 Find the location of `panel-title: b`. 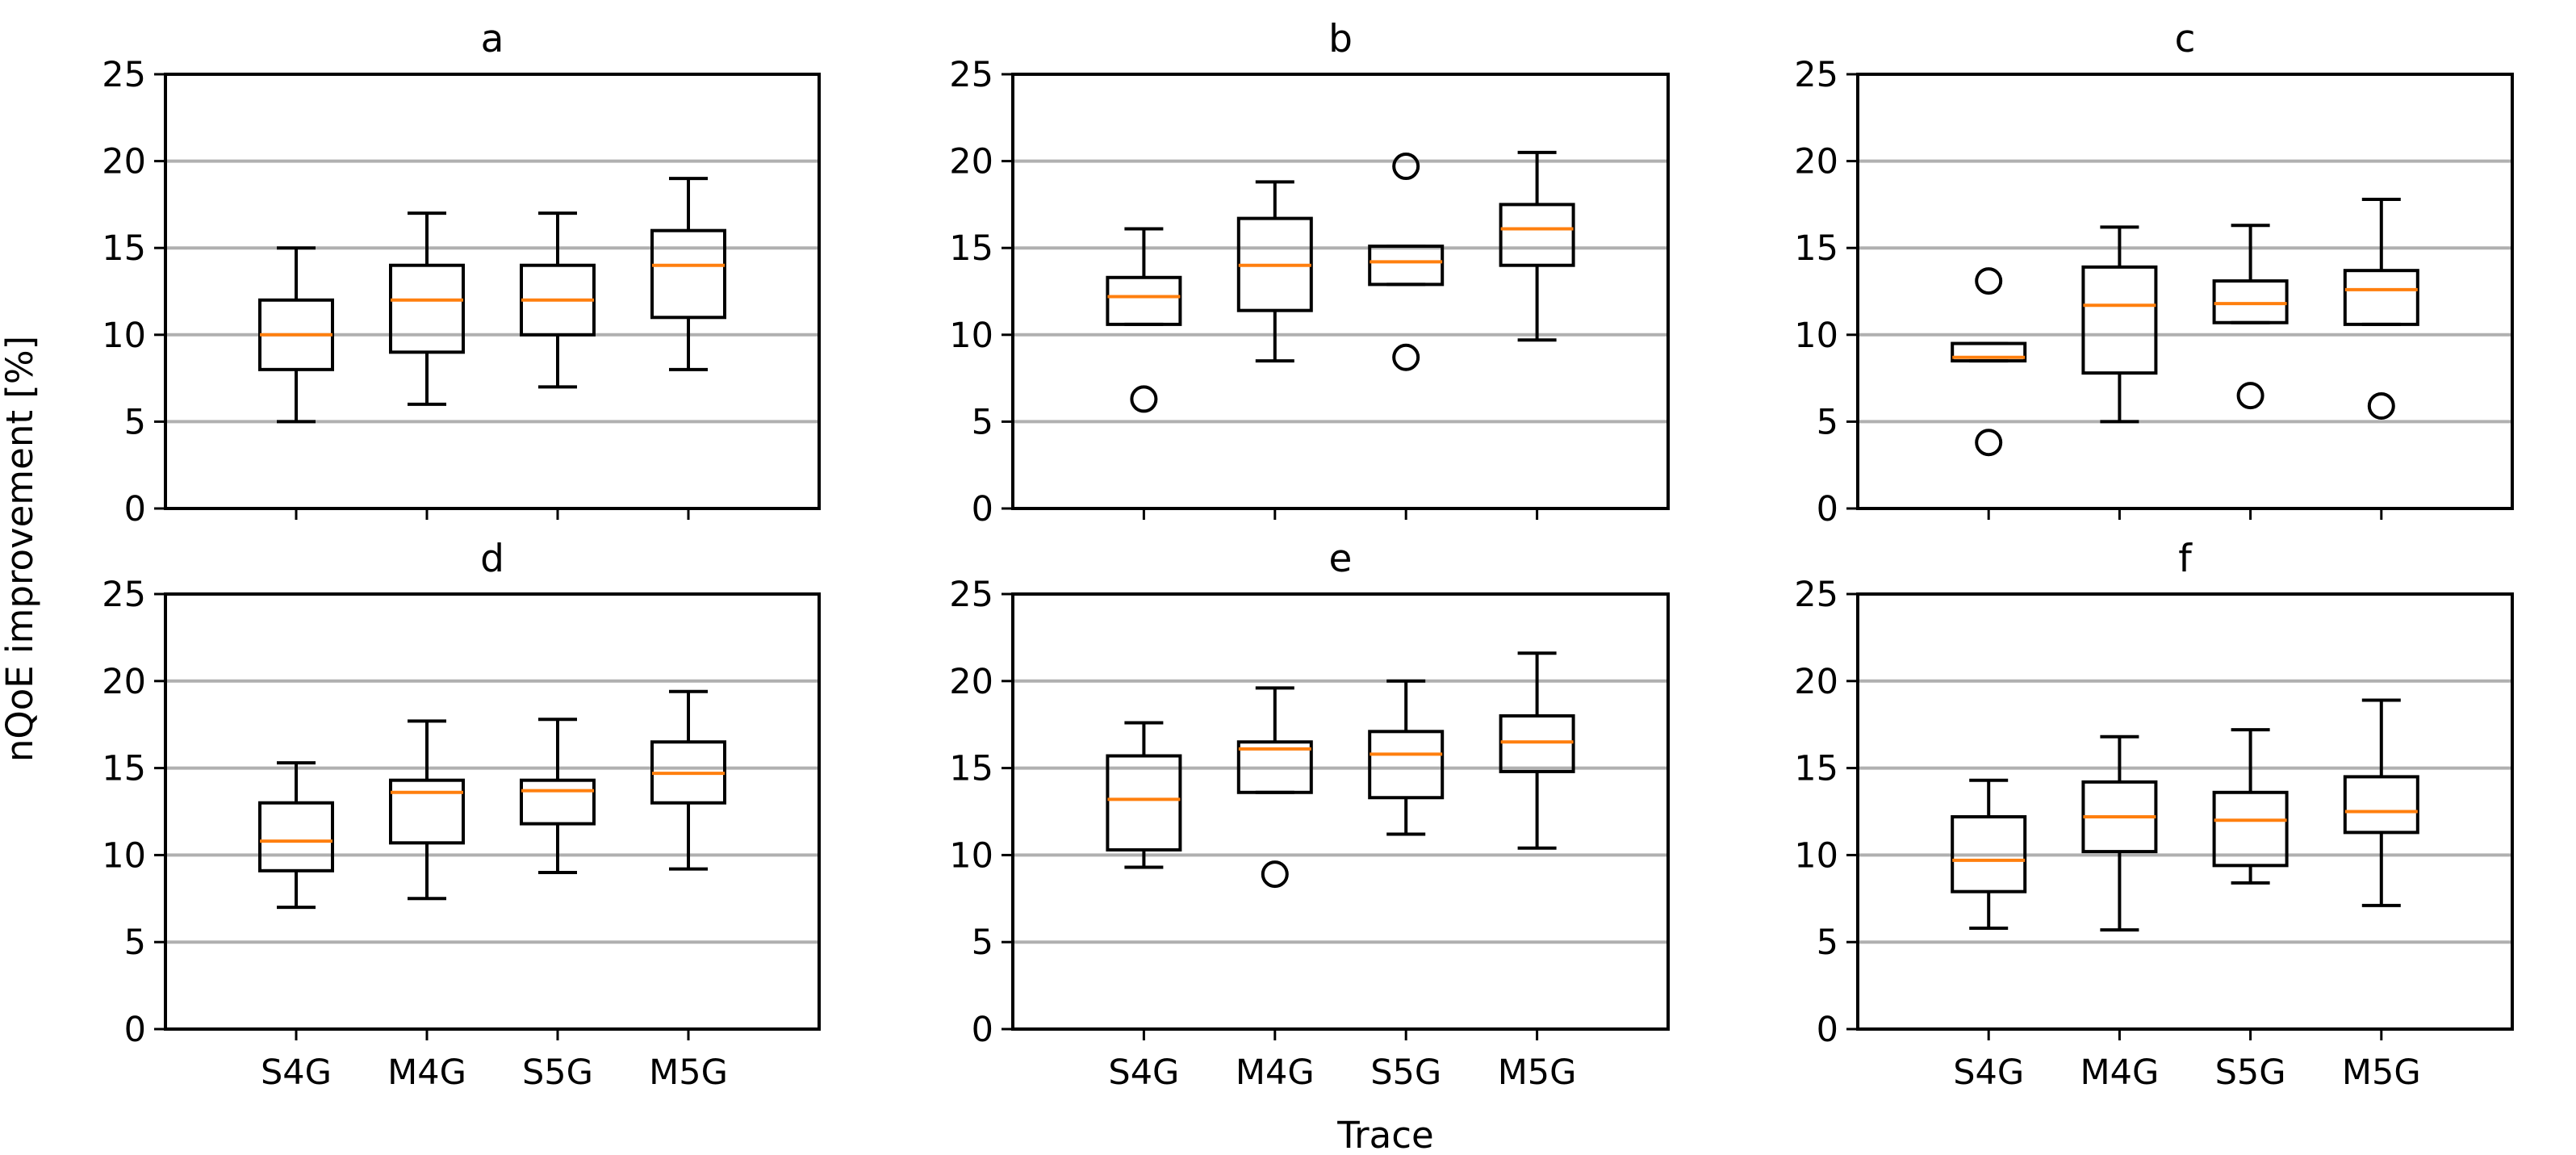

panel-title: b is located at coordinates (1340, 39).